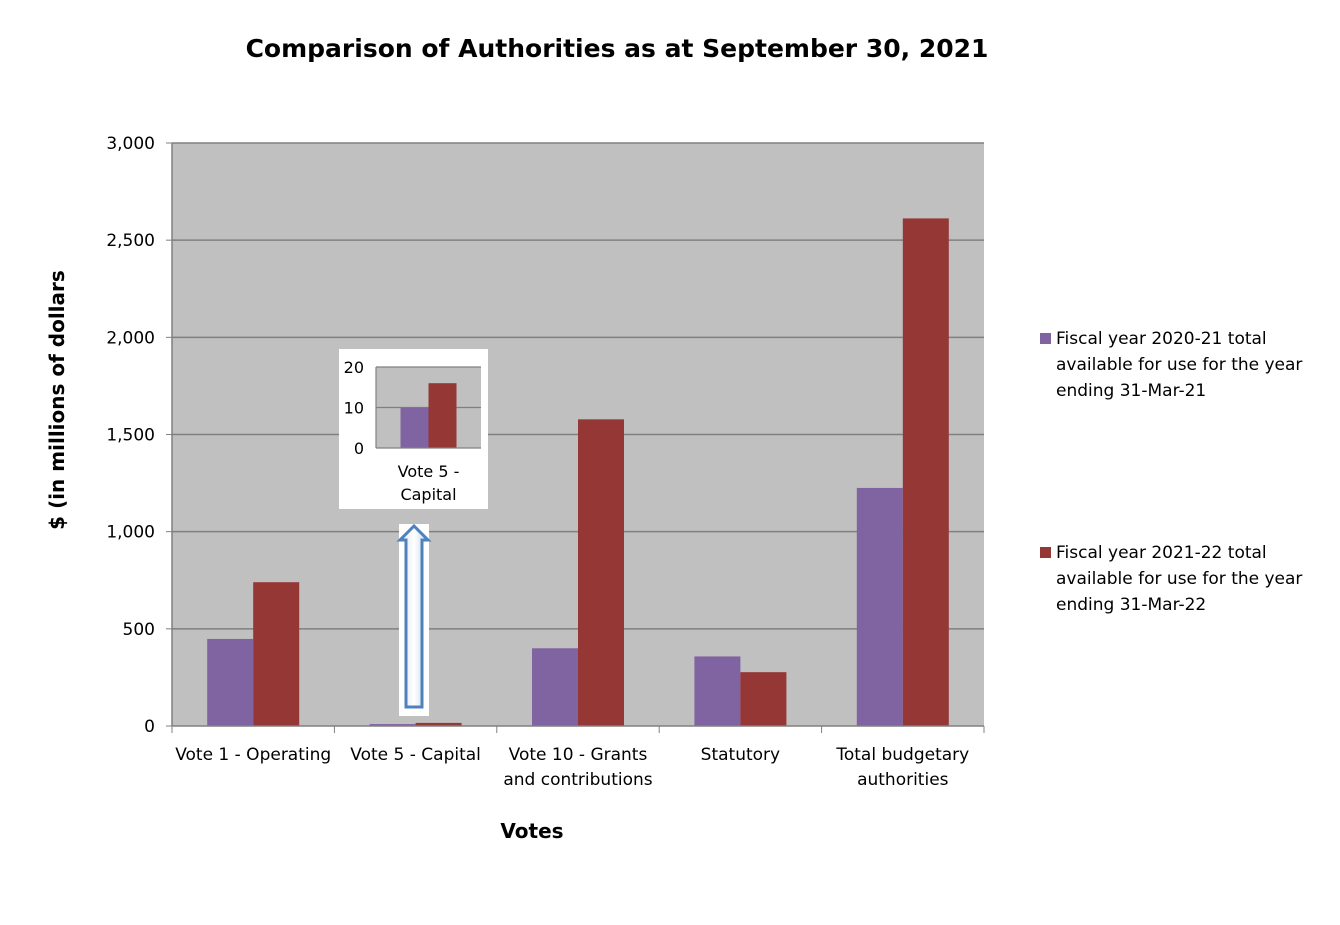  What do you see at coordinates (415, 755) in the screenshot?
I see `x-tick-label: Vote 5 - Capital` at bounding box center [415, 755].